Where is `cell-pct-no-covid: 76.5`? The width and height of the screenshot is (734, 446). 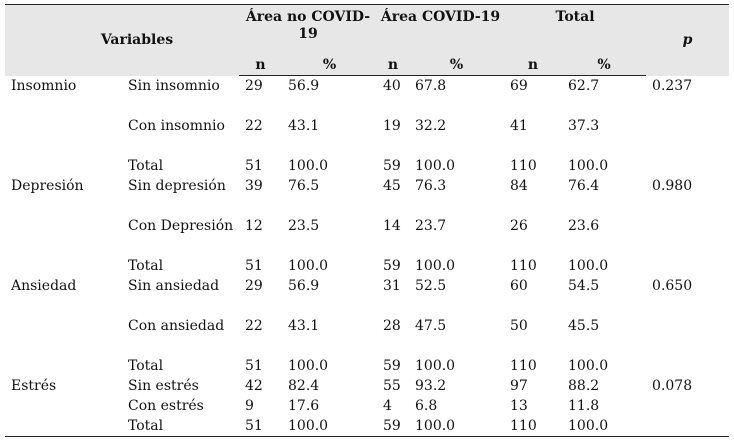 cell-pct-no-covid: 76.5 is located at coordinates (304, 185).